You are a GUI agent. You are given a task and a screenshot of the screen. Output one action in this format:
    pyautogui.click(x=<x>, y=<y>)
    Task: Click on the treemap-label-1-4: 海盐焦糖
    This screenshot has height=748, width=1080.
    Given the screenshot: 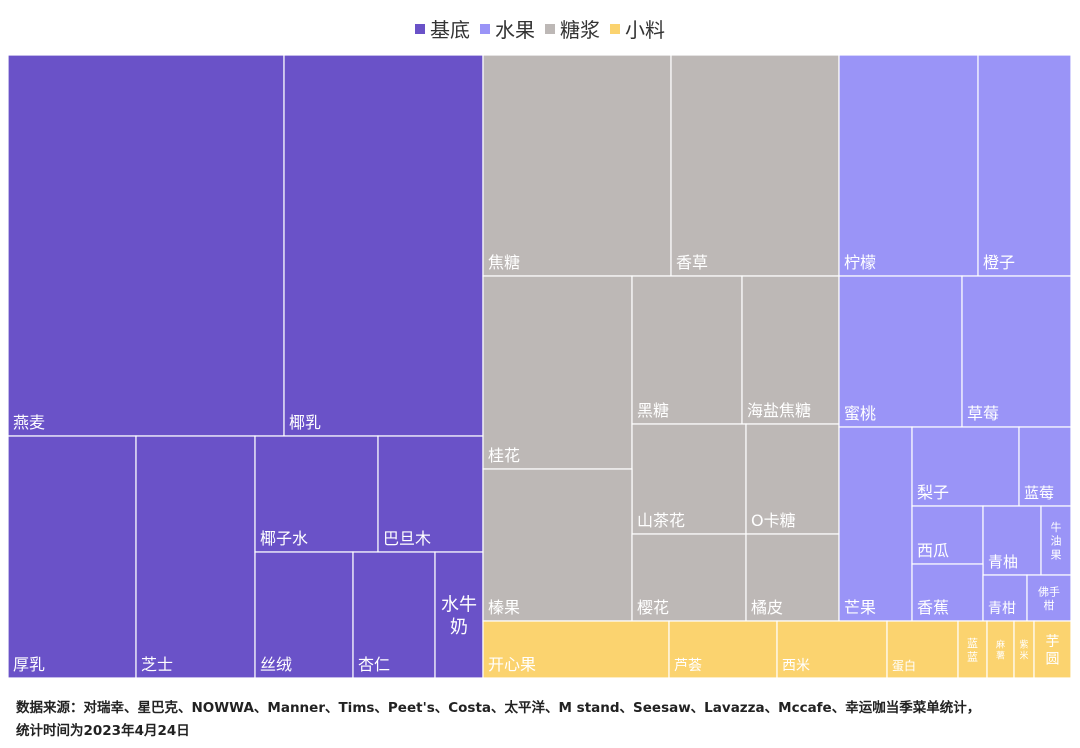 What is the action you would take?
    pyautogui.click(x=779, y=410)
    